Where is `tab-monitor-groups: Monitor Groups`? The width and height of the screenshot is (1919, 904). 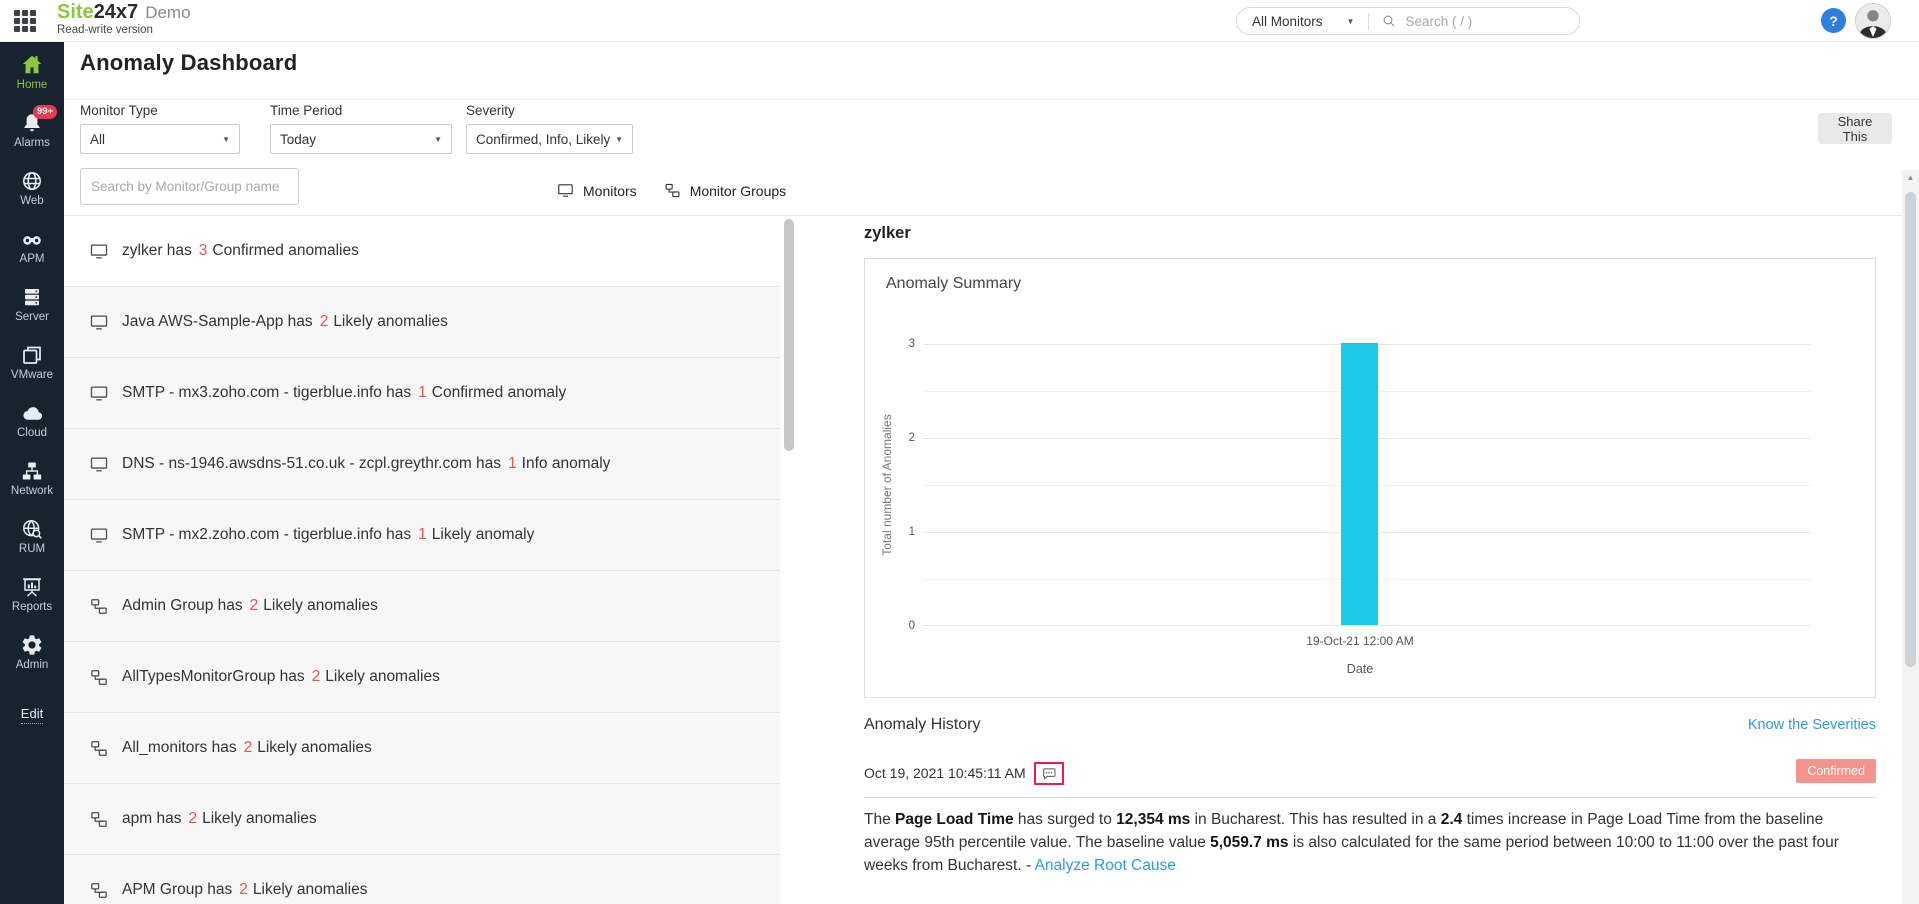
tab-monitor-groups: Monitor Groups is located at coordinates (724, 190).